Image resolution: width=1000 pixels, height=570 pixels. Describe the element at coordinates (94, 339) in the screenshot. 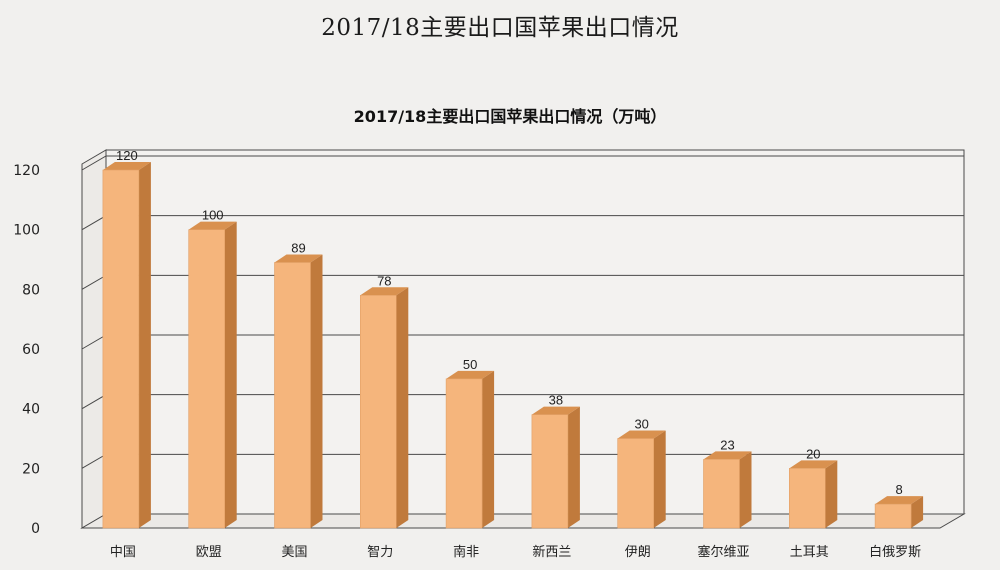

I see `side-wall` at that location.